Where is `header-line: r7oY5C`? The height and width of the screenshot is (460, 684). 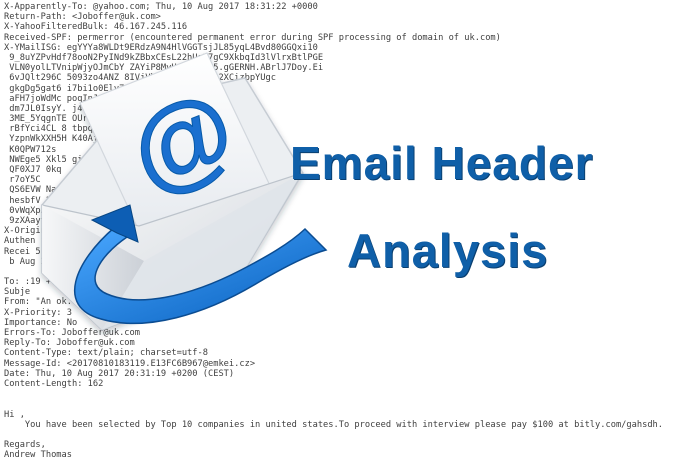 header-line: r7oY5C is located at coordinates (22, 180).